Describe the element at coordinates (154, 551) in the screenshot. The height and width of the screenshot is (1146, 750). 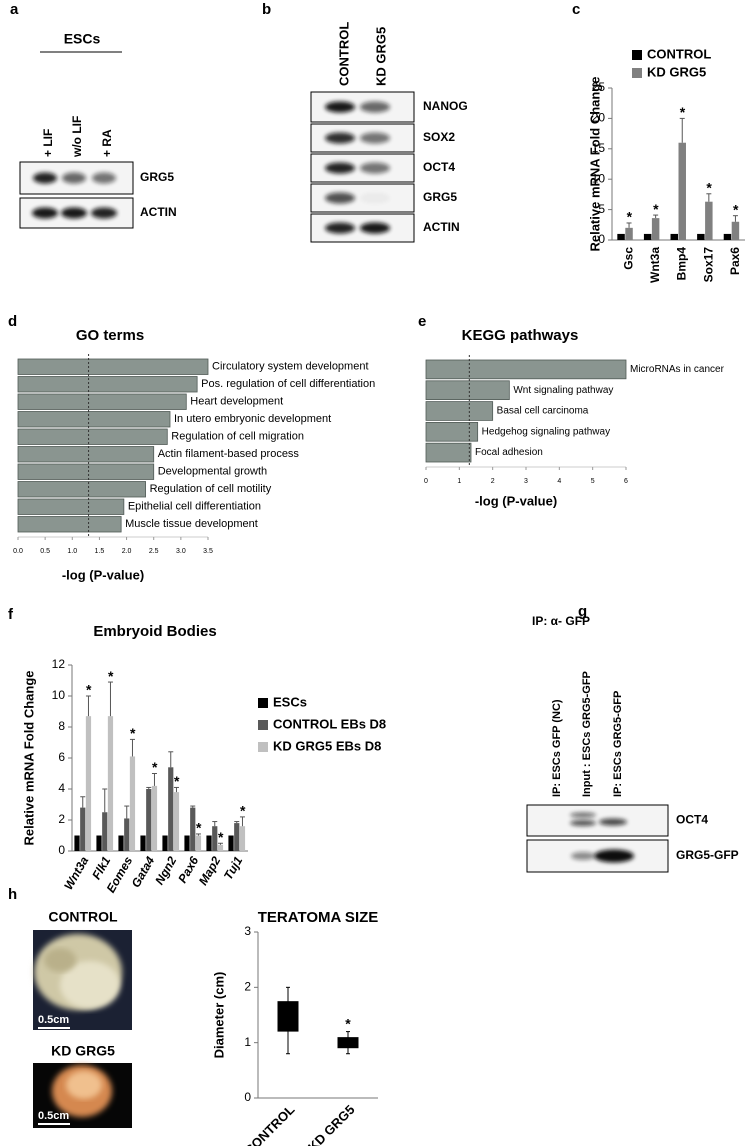
I see `x-tick-label: 2.5` at that location.